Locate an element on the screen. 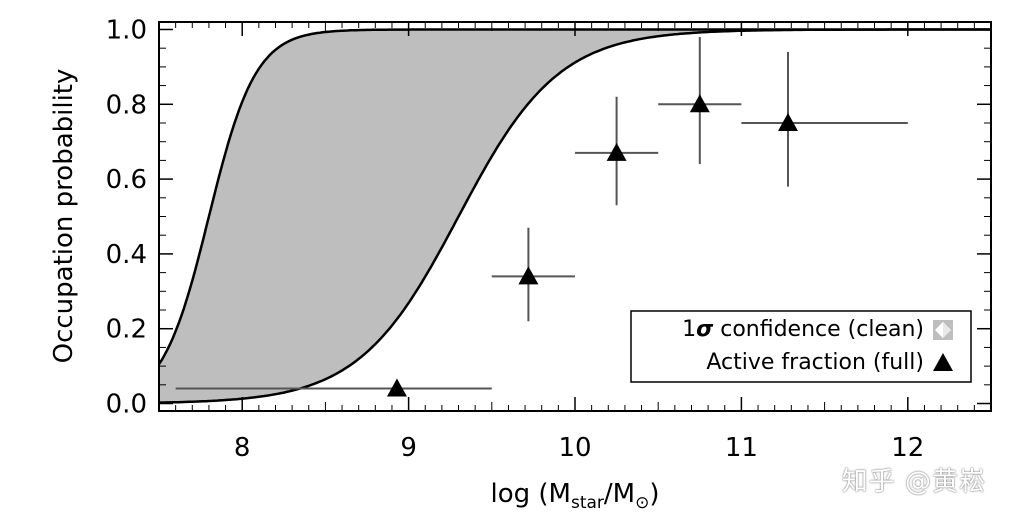 This screenshot has height=520, width=1016. x-axis-label-sym: ⊙ is located at coordinates (642, 503).